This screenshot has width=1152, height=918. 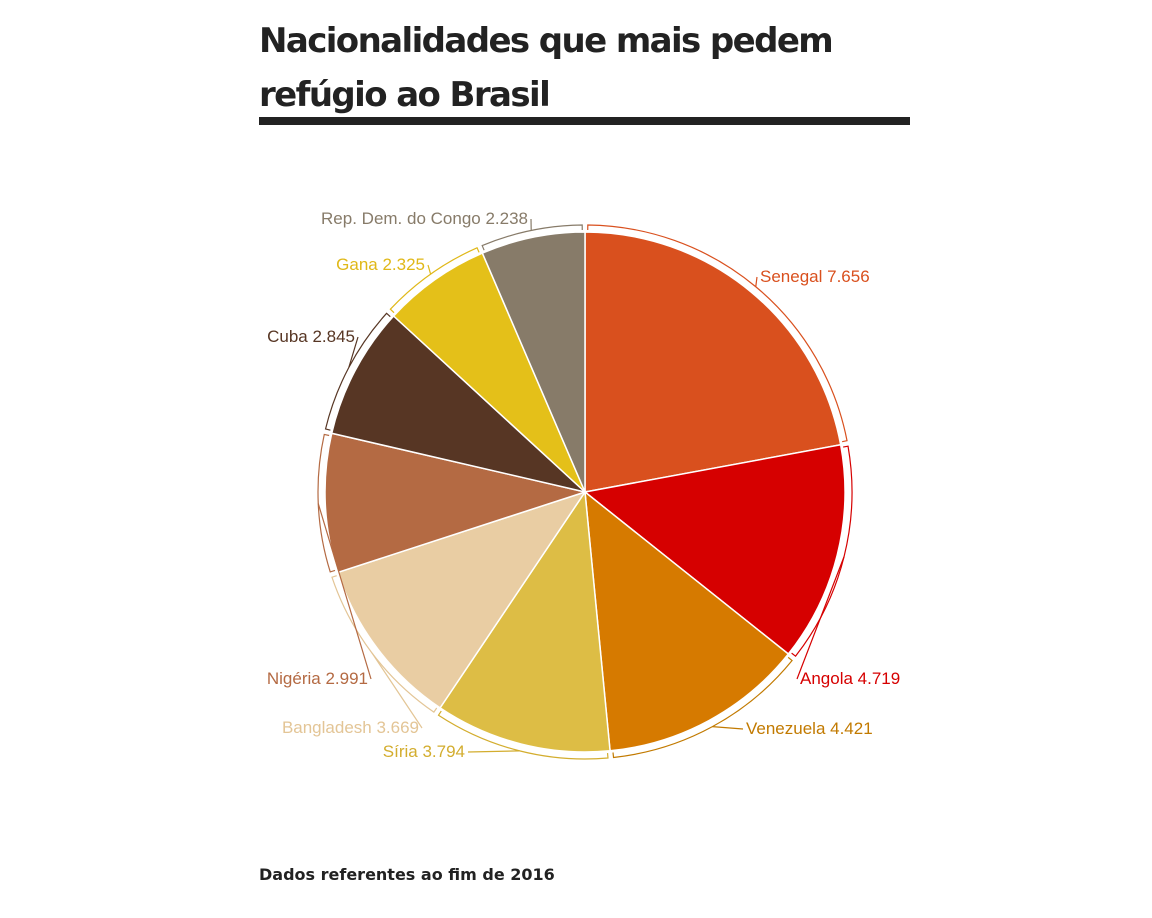 I want to click on slice-label-gana: Gana 2.325, so click(x=380, y=264).